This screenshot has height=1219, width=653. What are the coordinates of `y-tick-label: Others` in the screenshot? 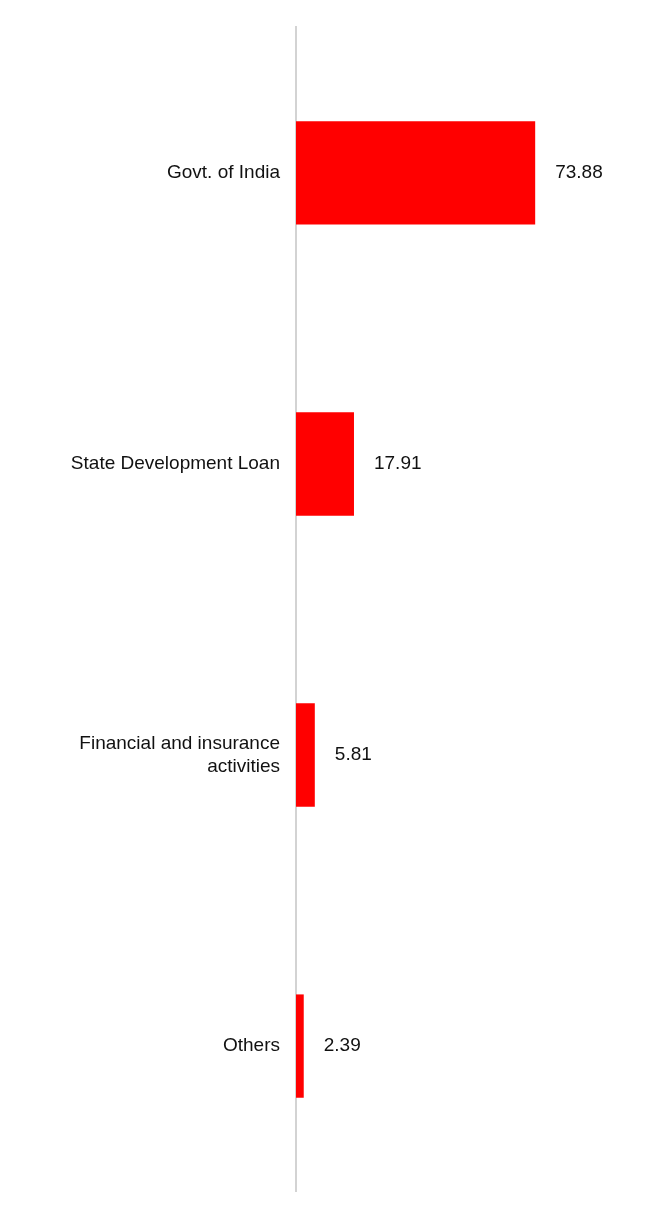 It's located at (251, 1045).